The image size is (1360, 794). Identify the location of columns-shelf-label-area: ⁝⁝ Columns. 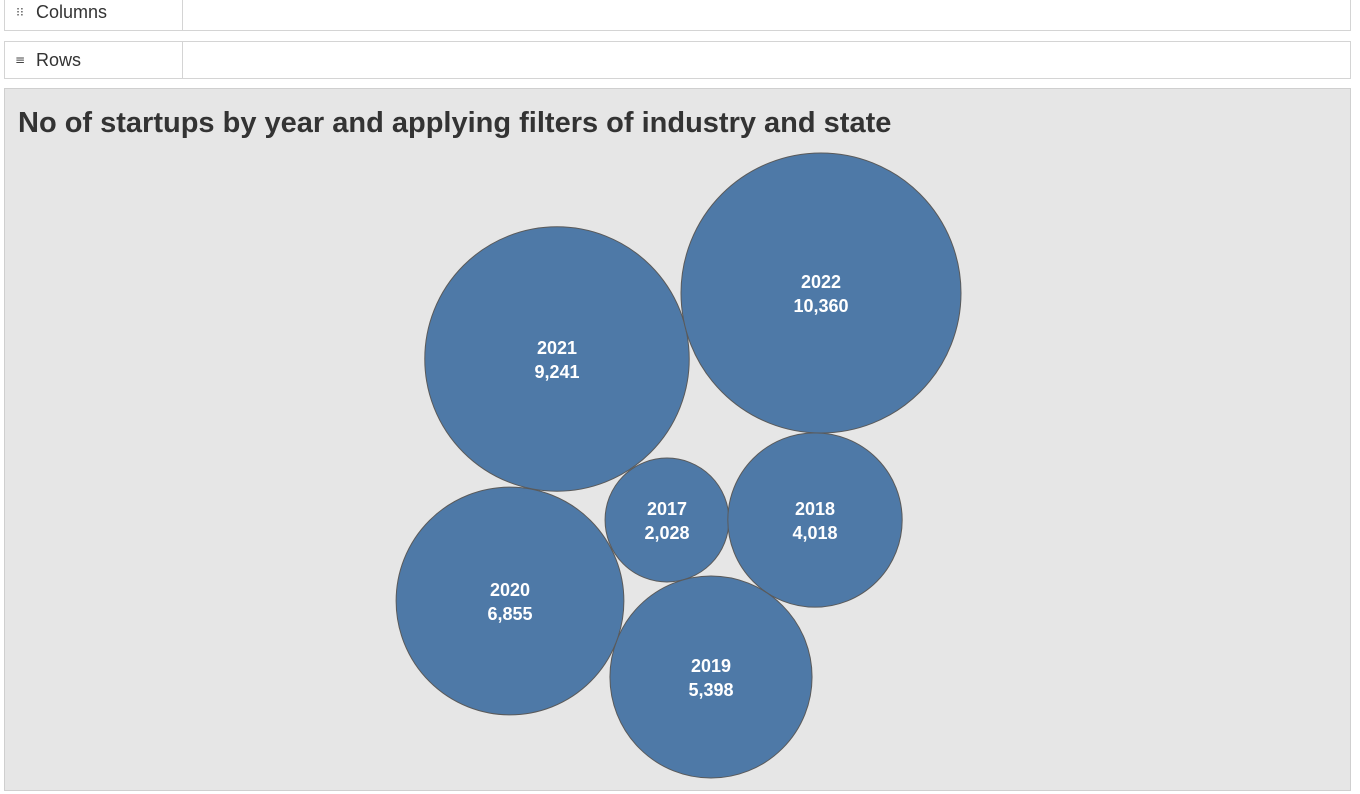
(94, 15).